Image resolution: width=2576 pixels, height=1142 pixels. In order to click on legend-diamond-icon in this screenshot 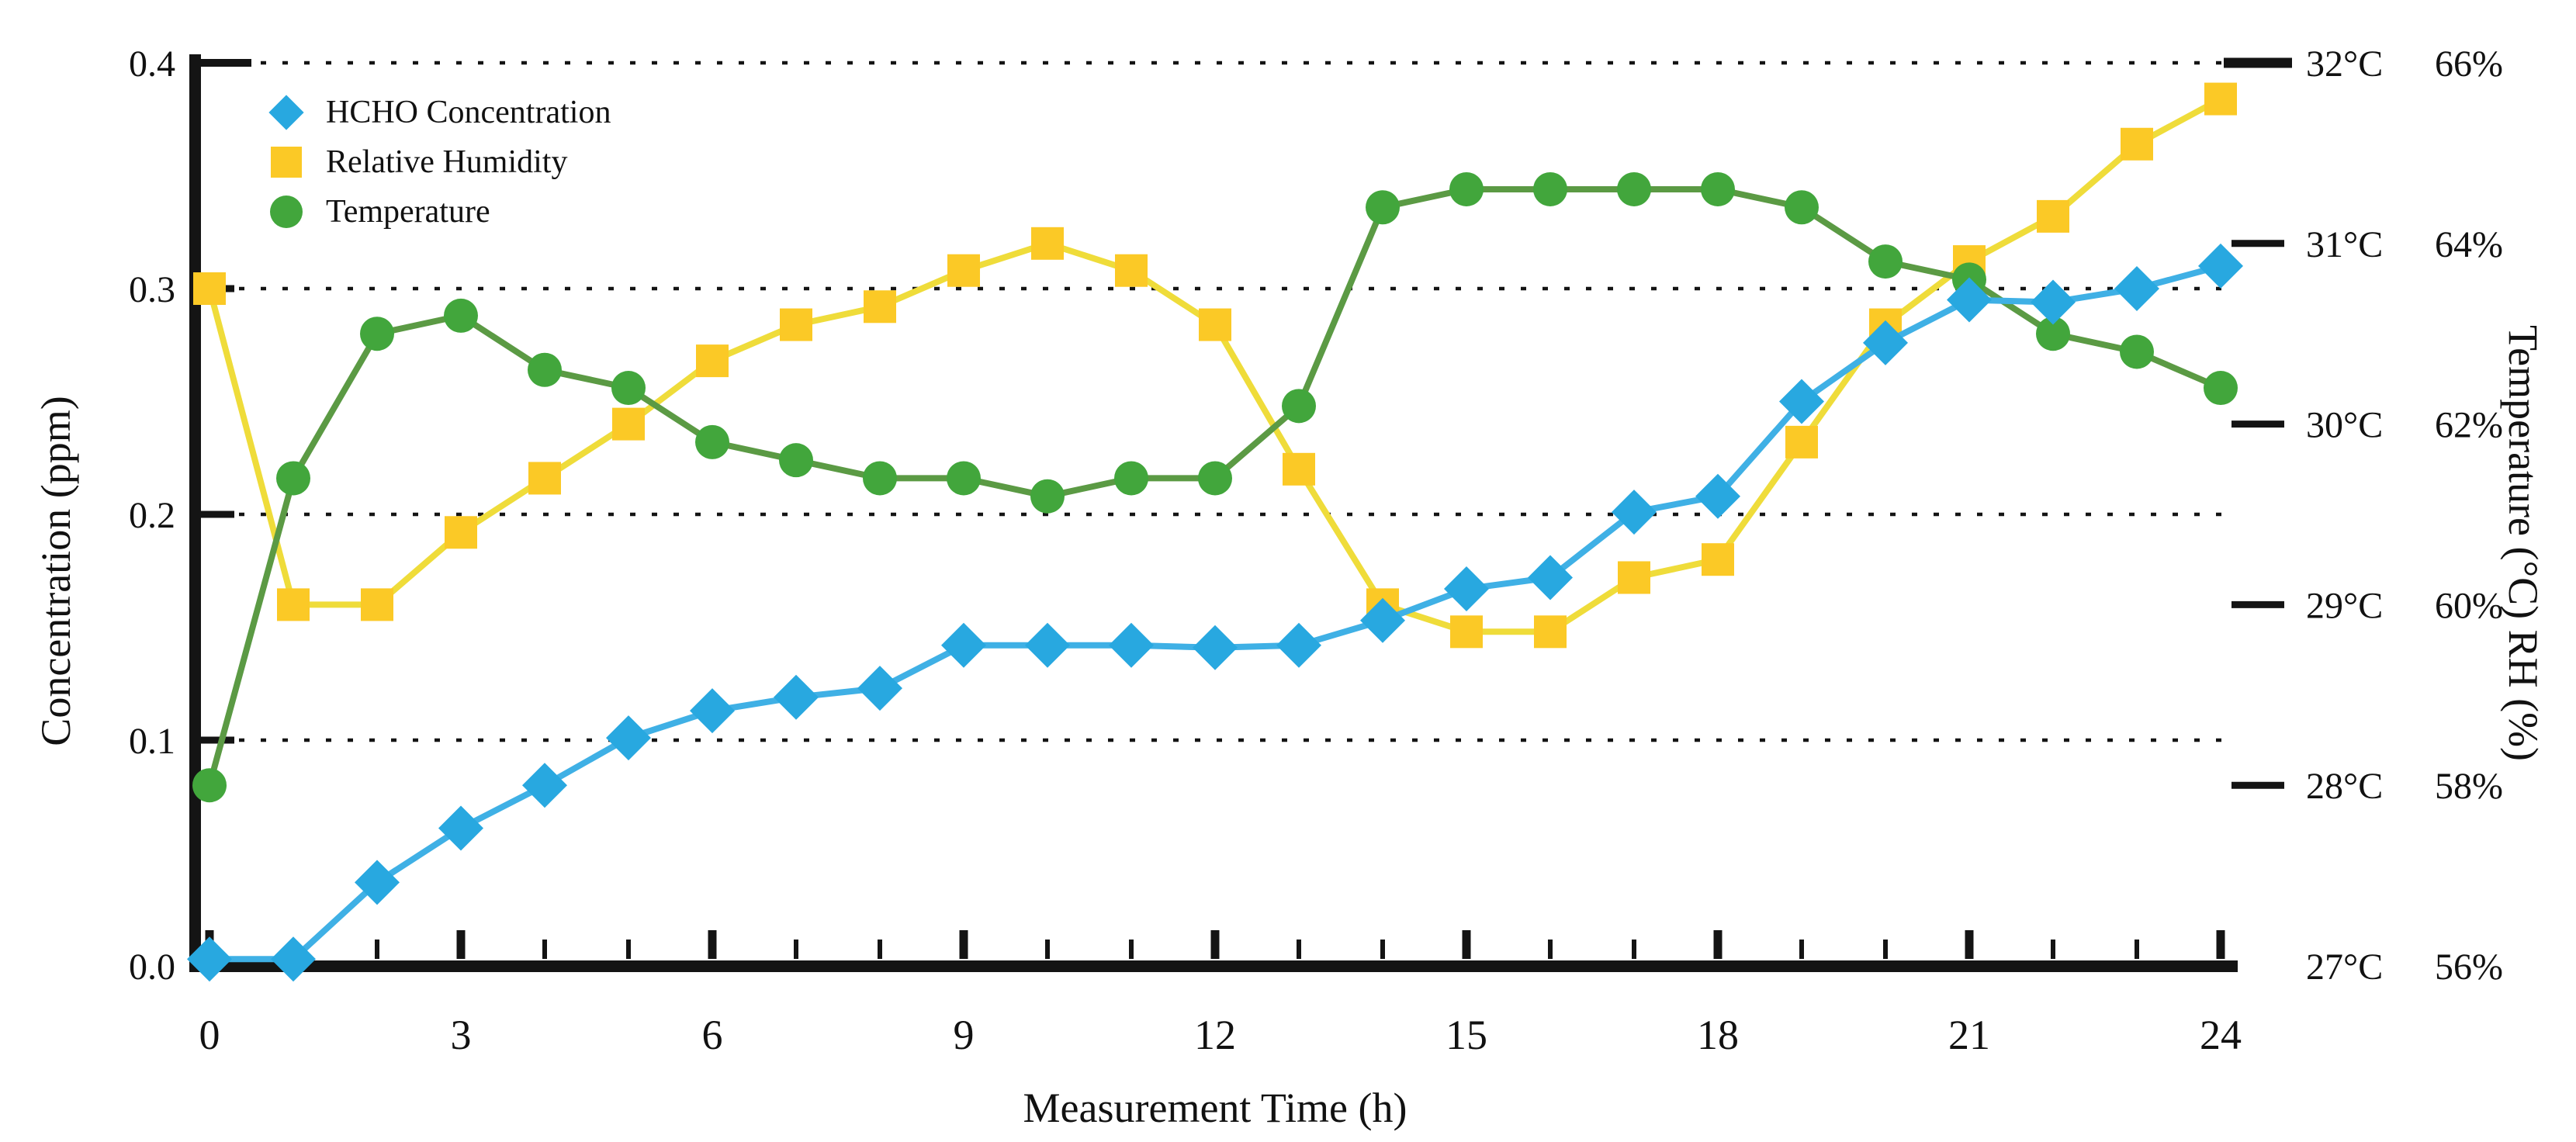, I will do `click(286, 112)`.